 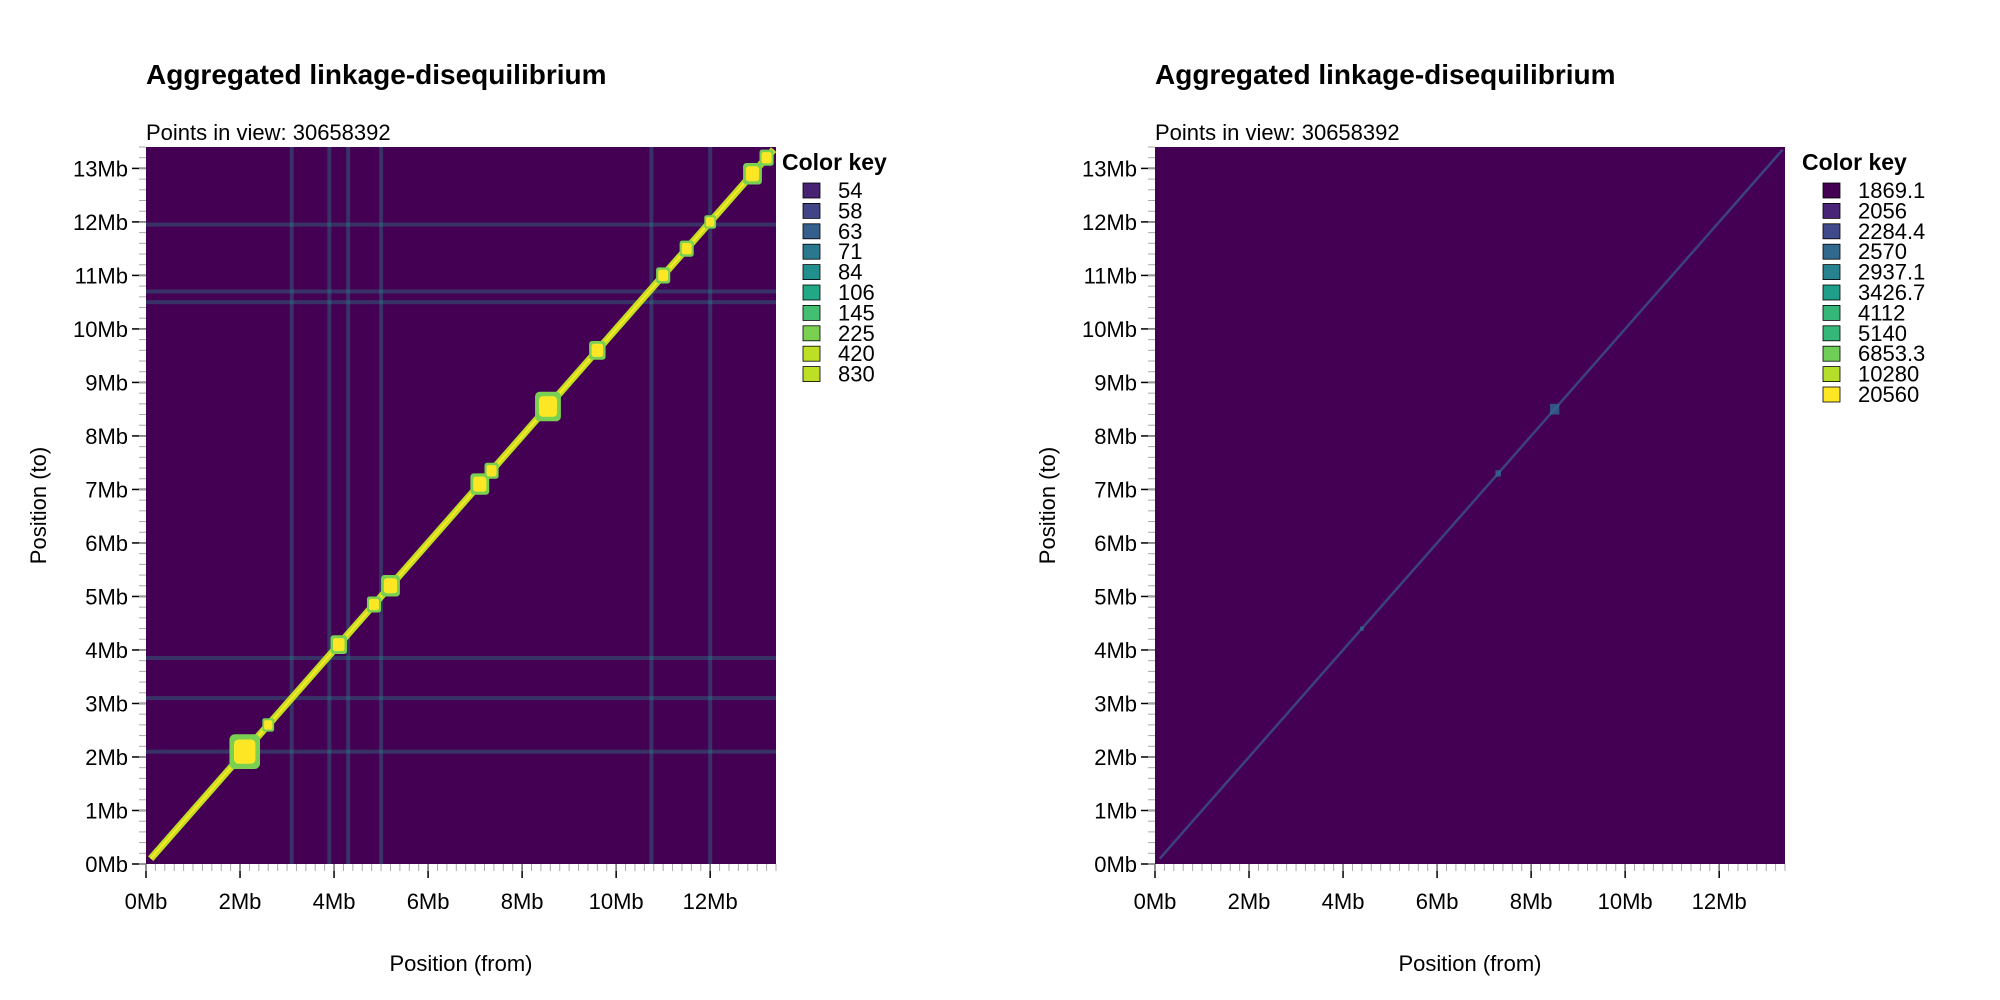 I want to click on y-tick-label: 5Mb, so click(x=1115, y=596).